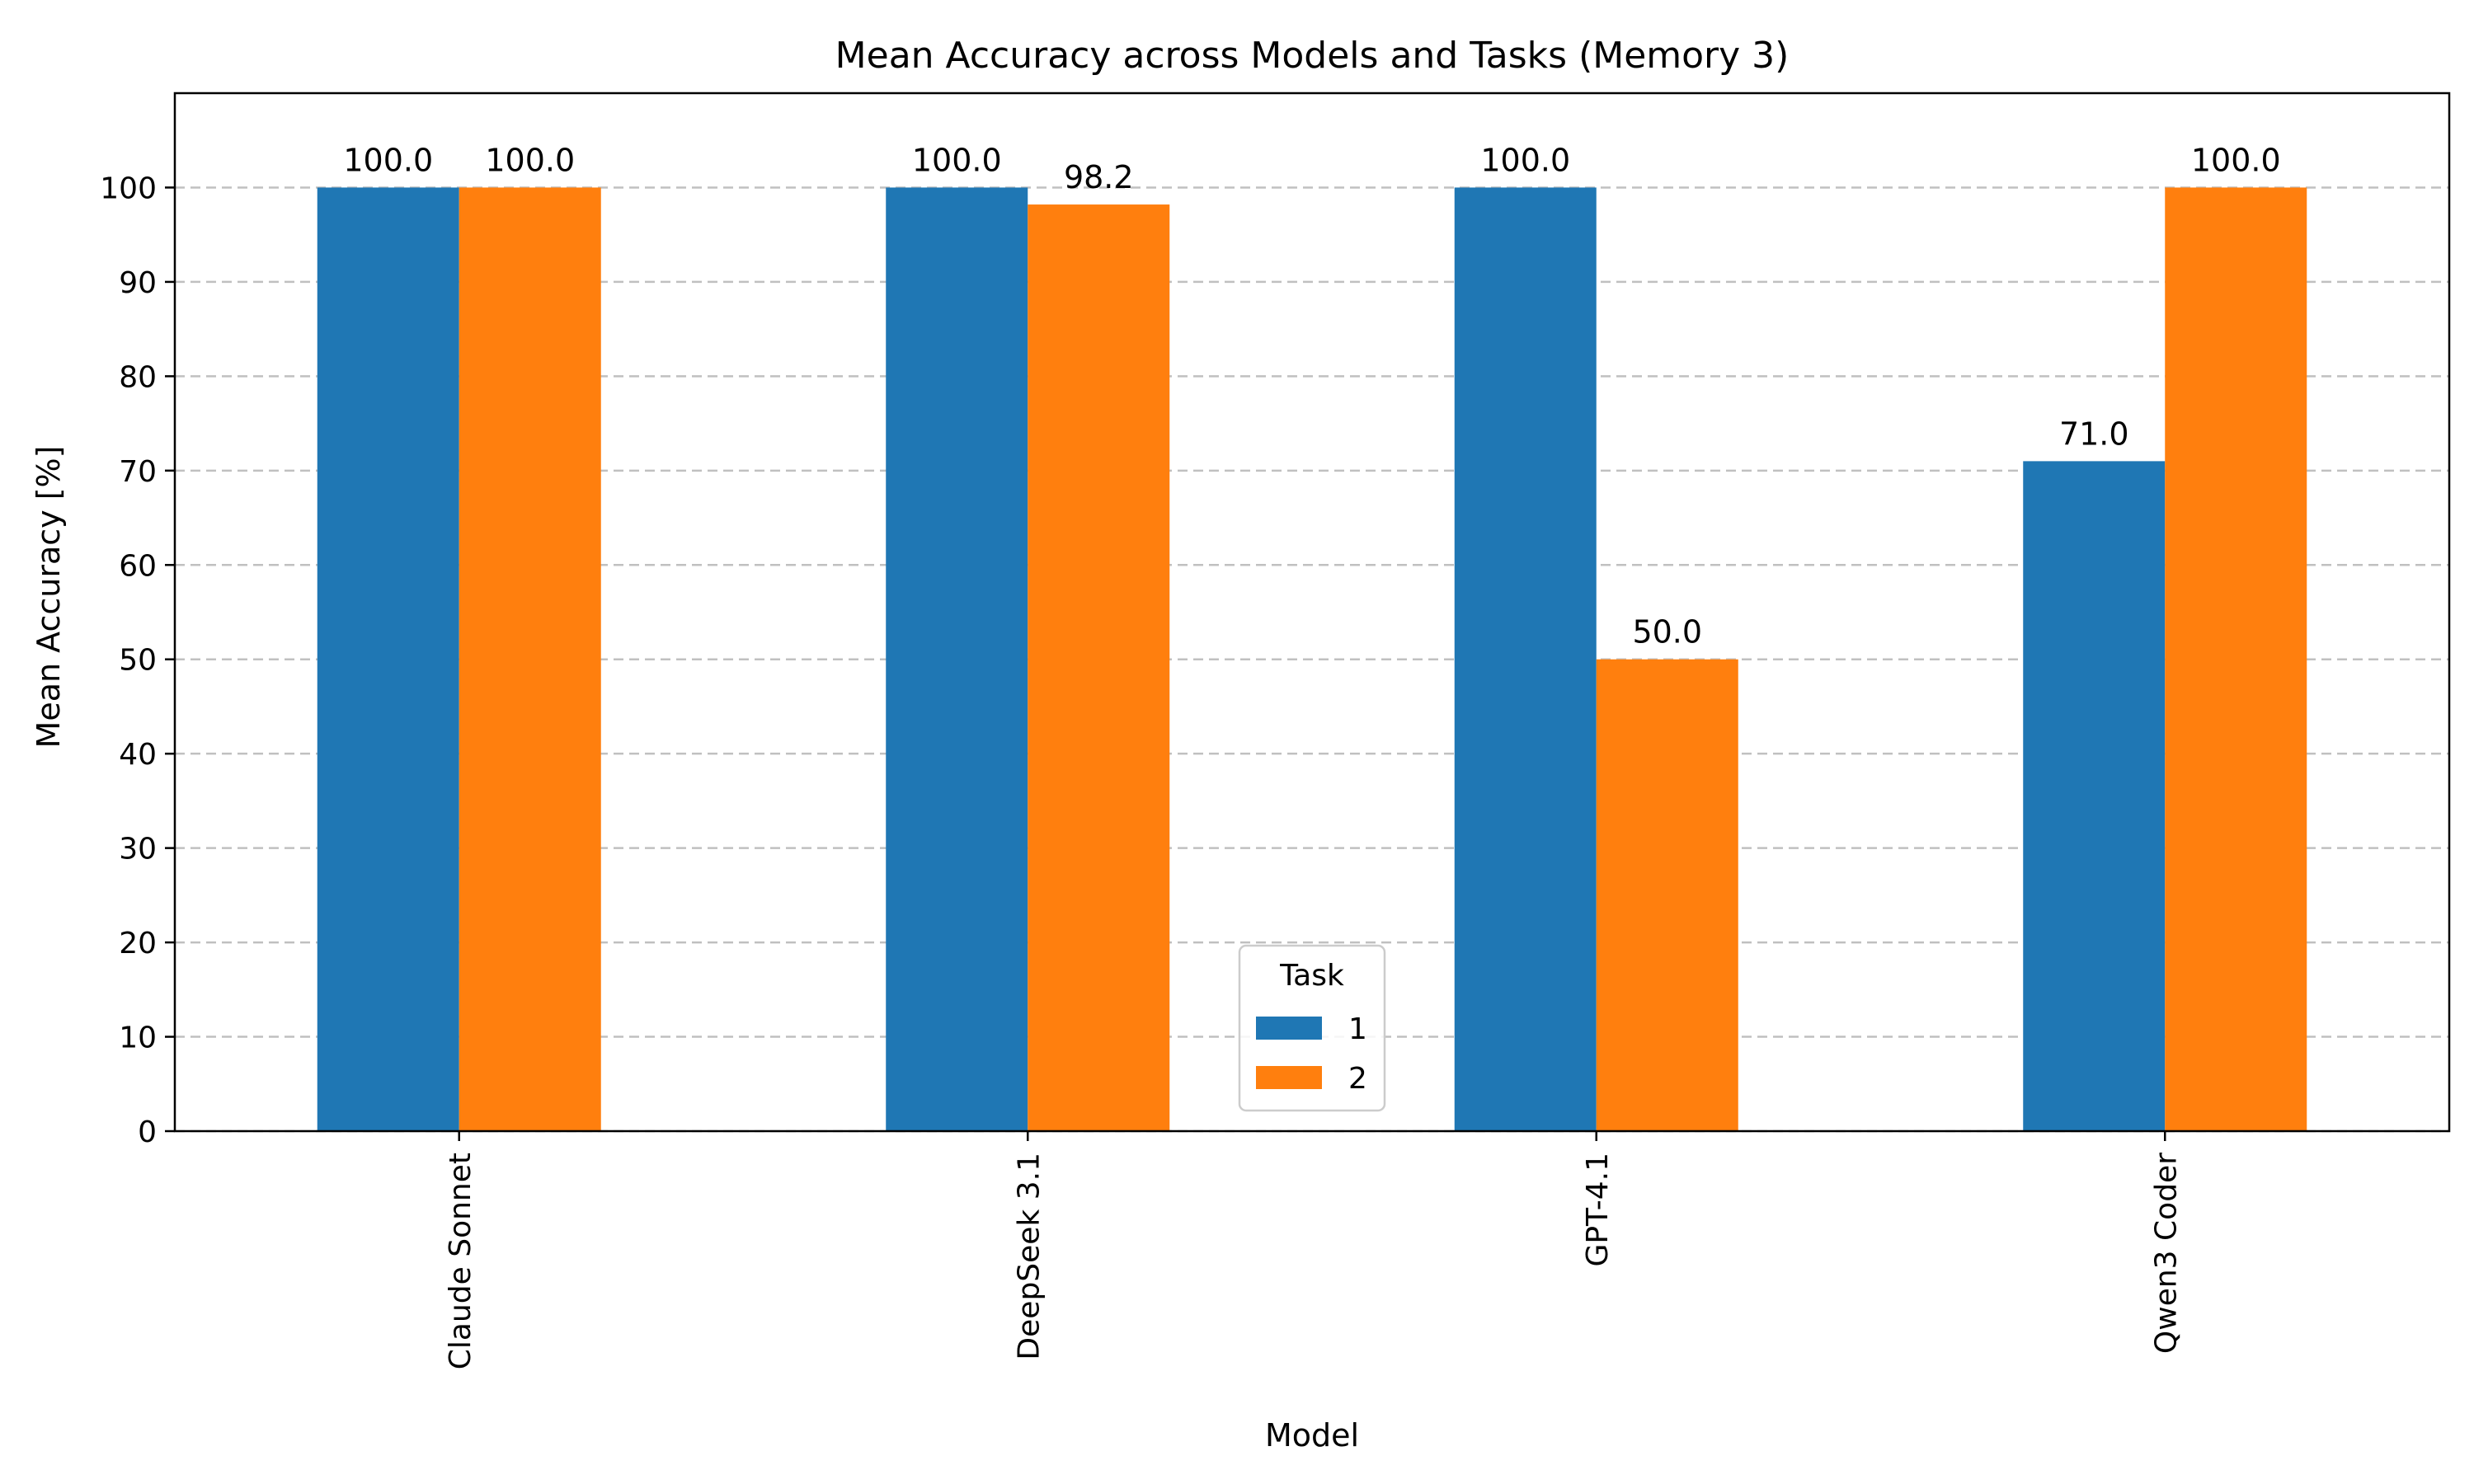 The image size is (2474, 1484). I want to click on data-label: 50.0, so click(1667, 632).